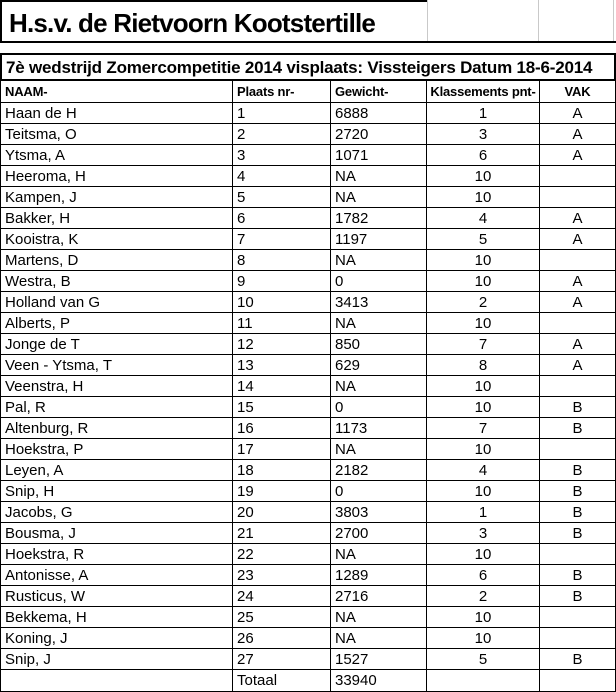 The height and width of the screenshot is (692, 616). I want to click on cell-gewicht: 1782, so click(378, 218).